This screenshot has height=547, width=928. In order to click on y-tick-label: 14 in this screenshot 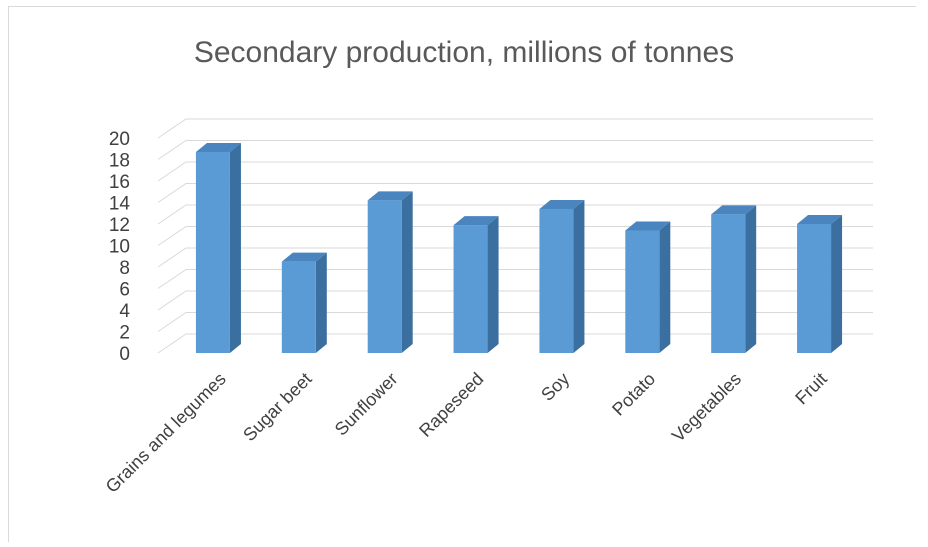, I will do `click(120, 204)`.